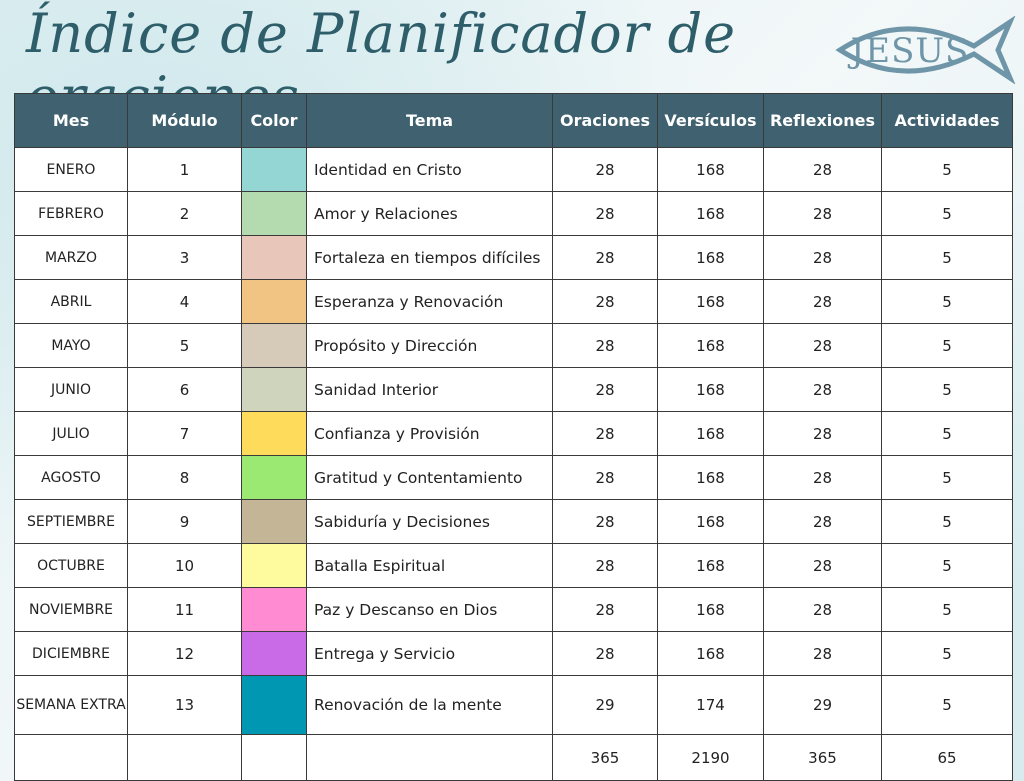 The image size is (1024, 781). I want to click on table-row: AGOSTO 8 Gratitud y Contentamiento 28 168 28 5, so click(513, 477).